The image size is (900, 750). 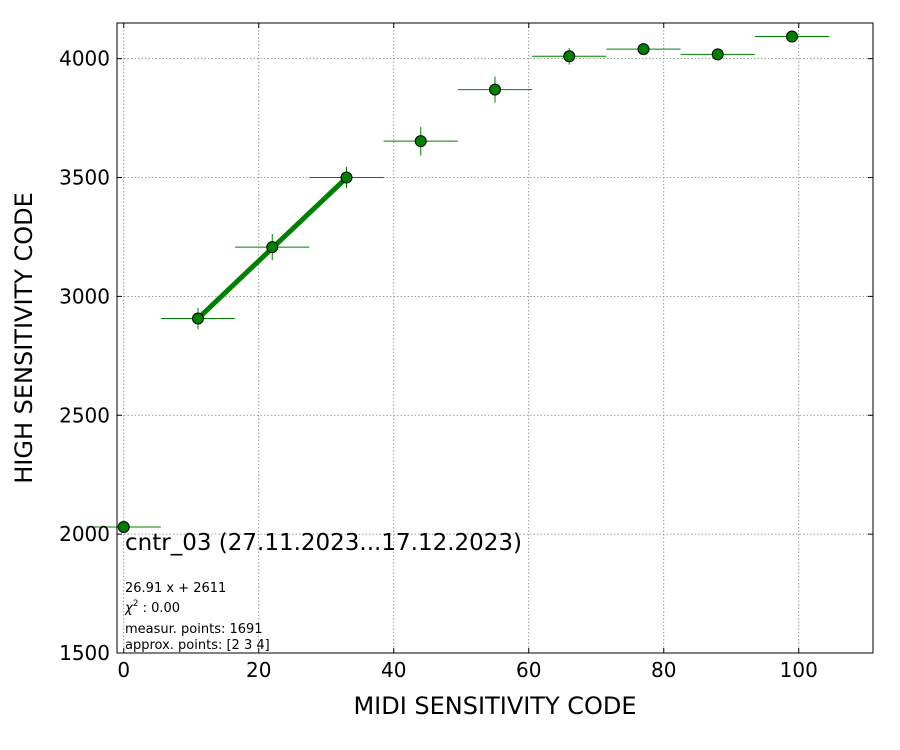 I want to click on y-tick-label: 3000, so click(x=84, y=296).